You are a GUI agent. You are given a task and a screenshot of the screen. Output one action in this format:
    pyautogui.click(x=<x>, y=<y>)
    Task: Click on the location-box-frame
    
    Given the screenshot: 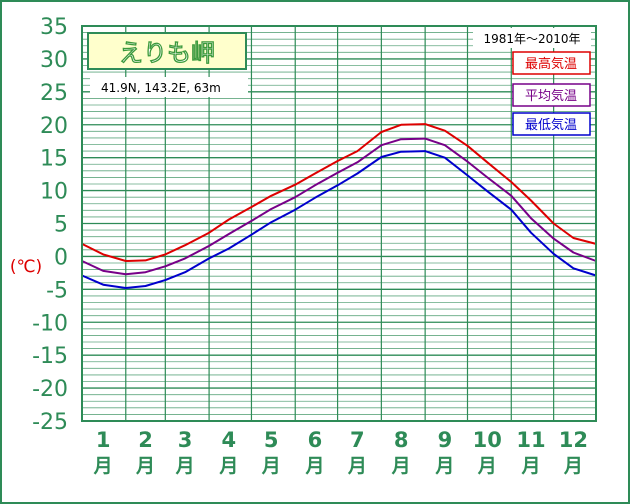 What is the action you would take?
    pyautogui.click(x=169, y=87)
    